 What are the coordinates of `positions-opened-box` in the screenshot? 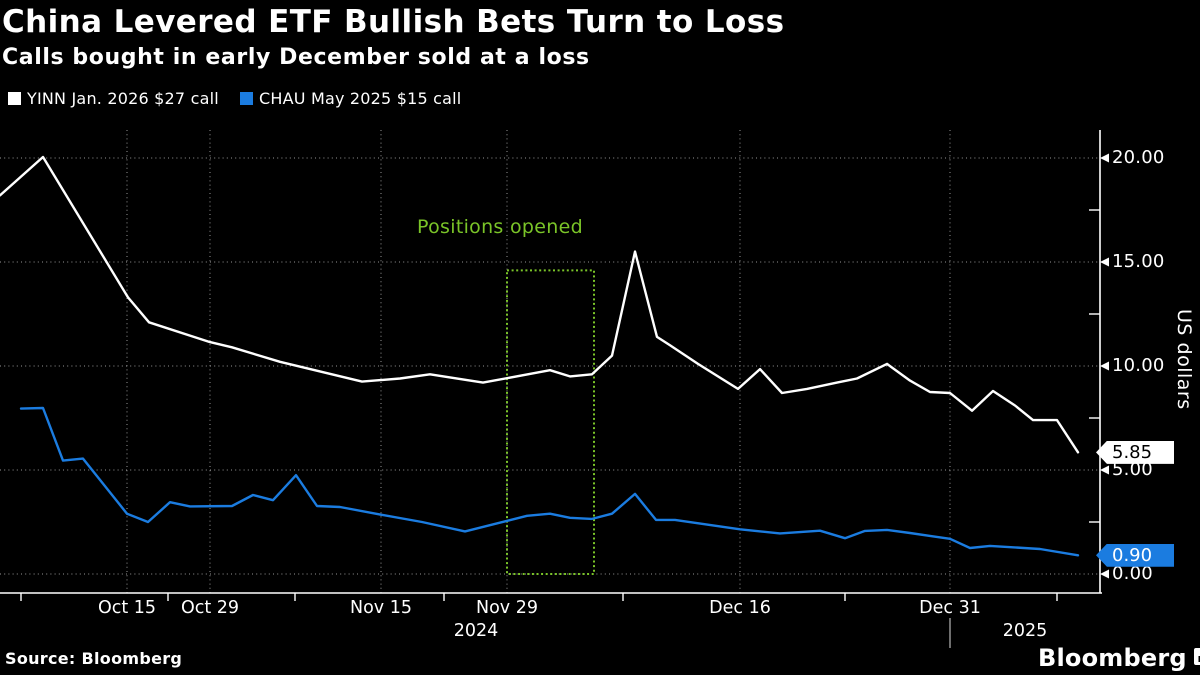 It's located at (550, 422).